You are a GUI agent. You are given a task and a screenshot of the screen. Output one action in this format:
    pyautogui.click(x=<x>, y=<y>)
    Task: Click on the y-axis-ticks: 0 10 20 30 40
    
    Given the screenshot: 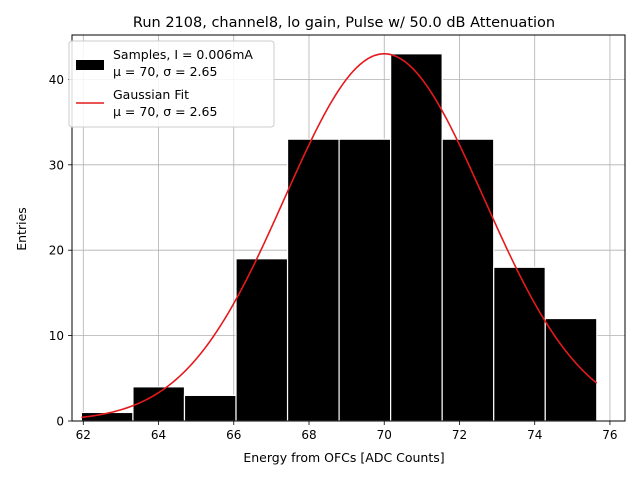 What is the action you would take?
    pyautogui.click(x=60, y=251)
    